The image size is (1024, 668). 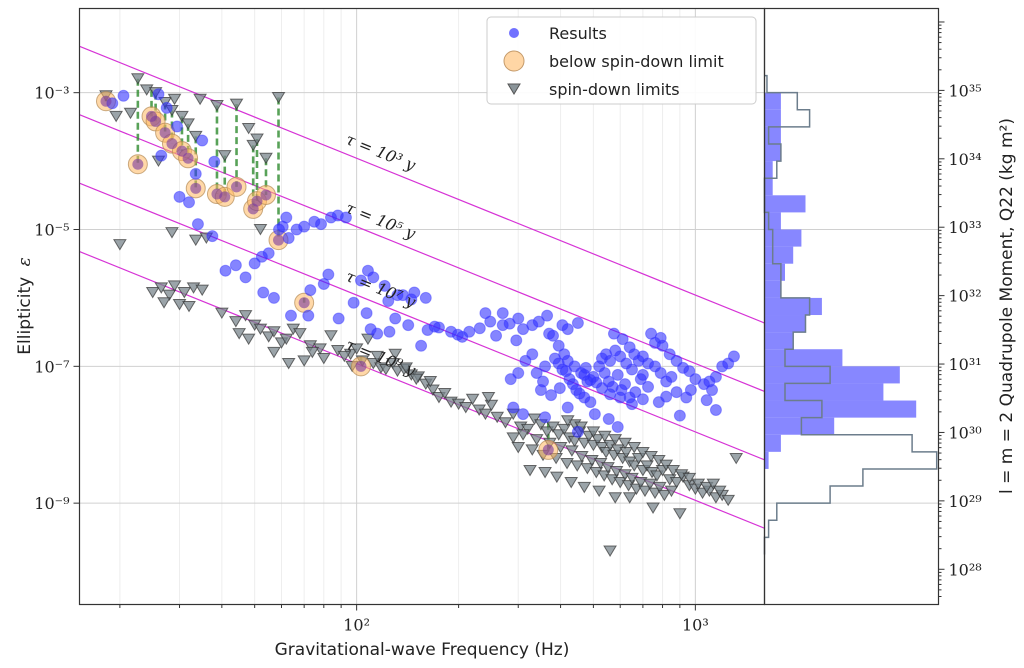 What do you see at coordinates (850, 314) in the screenshot?
I see `histograms` at bounding box center [850, 314].